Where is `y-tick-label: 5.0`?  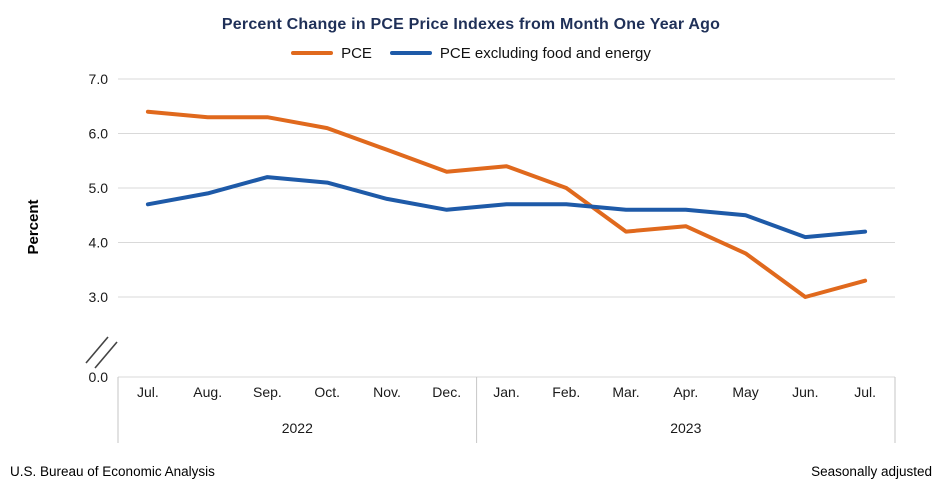 y-tick-label: 5.0 is located at coordinates (99, 188).